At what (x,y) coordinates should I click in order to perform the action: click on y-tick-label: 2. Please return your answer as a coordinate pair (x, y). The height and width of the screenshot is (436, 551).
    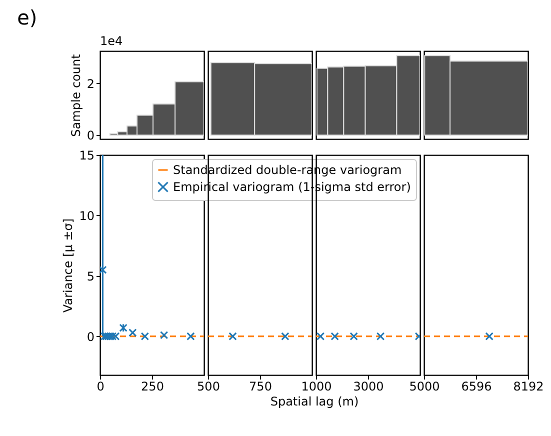
    Looking at the image, I should click on (90, 83).